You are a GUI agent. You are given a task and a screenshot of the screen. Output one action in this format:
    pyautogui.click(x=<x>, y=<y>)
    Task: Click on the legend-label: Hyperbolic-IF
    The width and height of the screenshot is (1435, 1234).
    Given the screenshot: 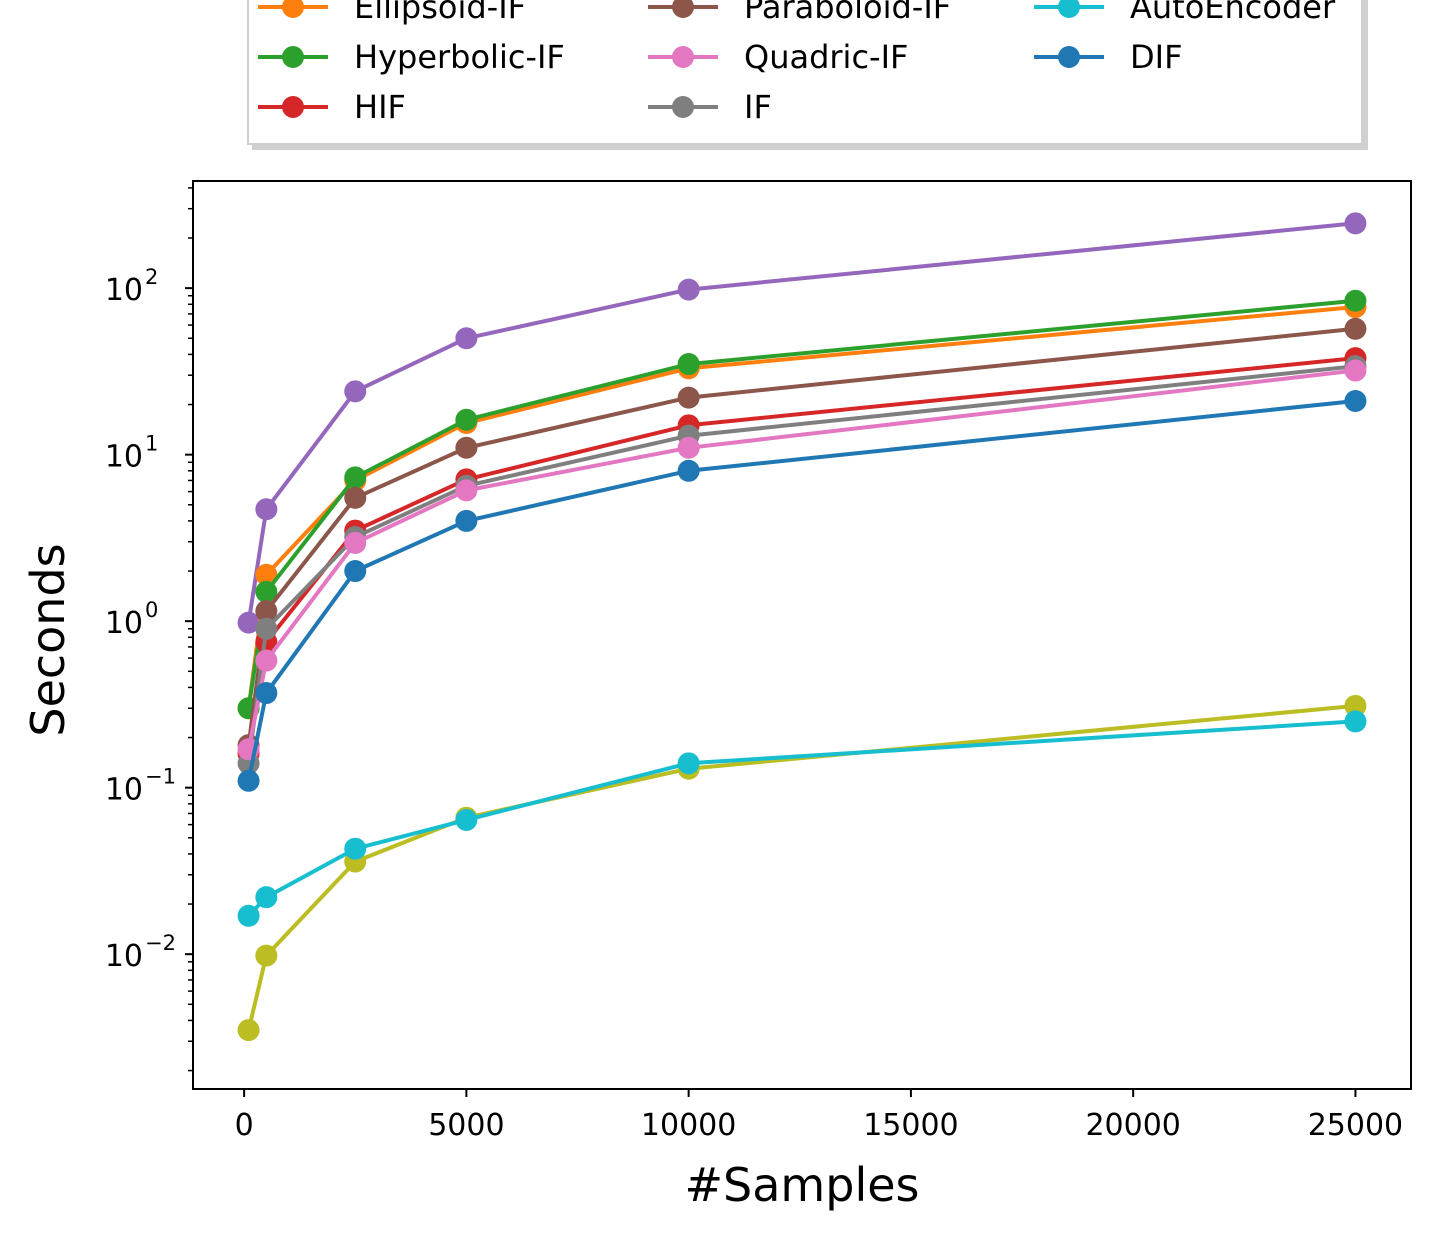 What is the action you would take?
    pyautogui.click(x=459, y=57)
    